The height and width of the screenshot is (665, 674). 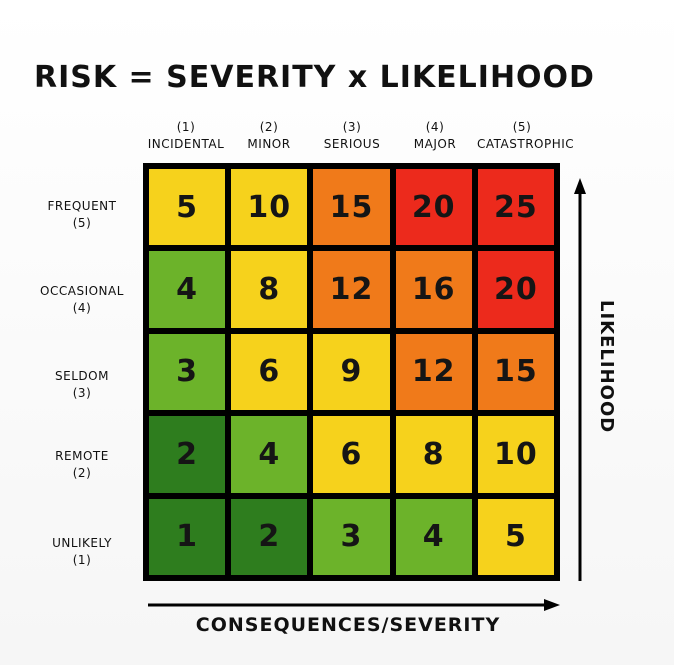 I want to click on row-header-label: FREQUENT, so click(x=82, y=206).